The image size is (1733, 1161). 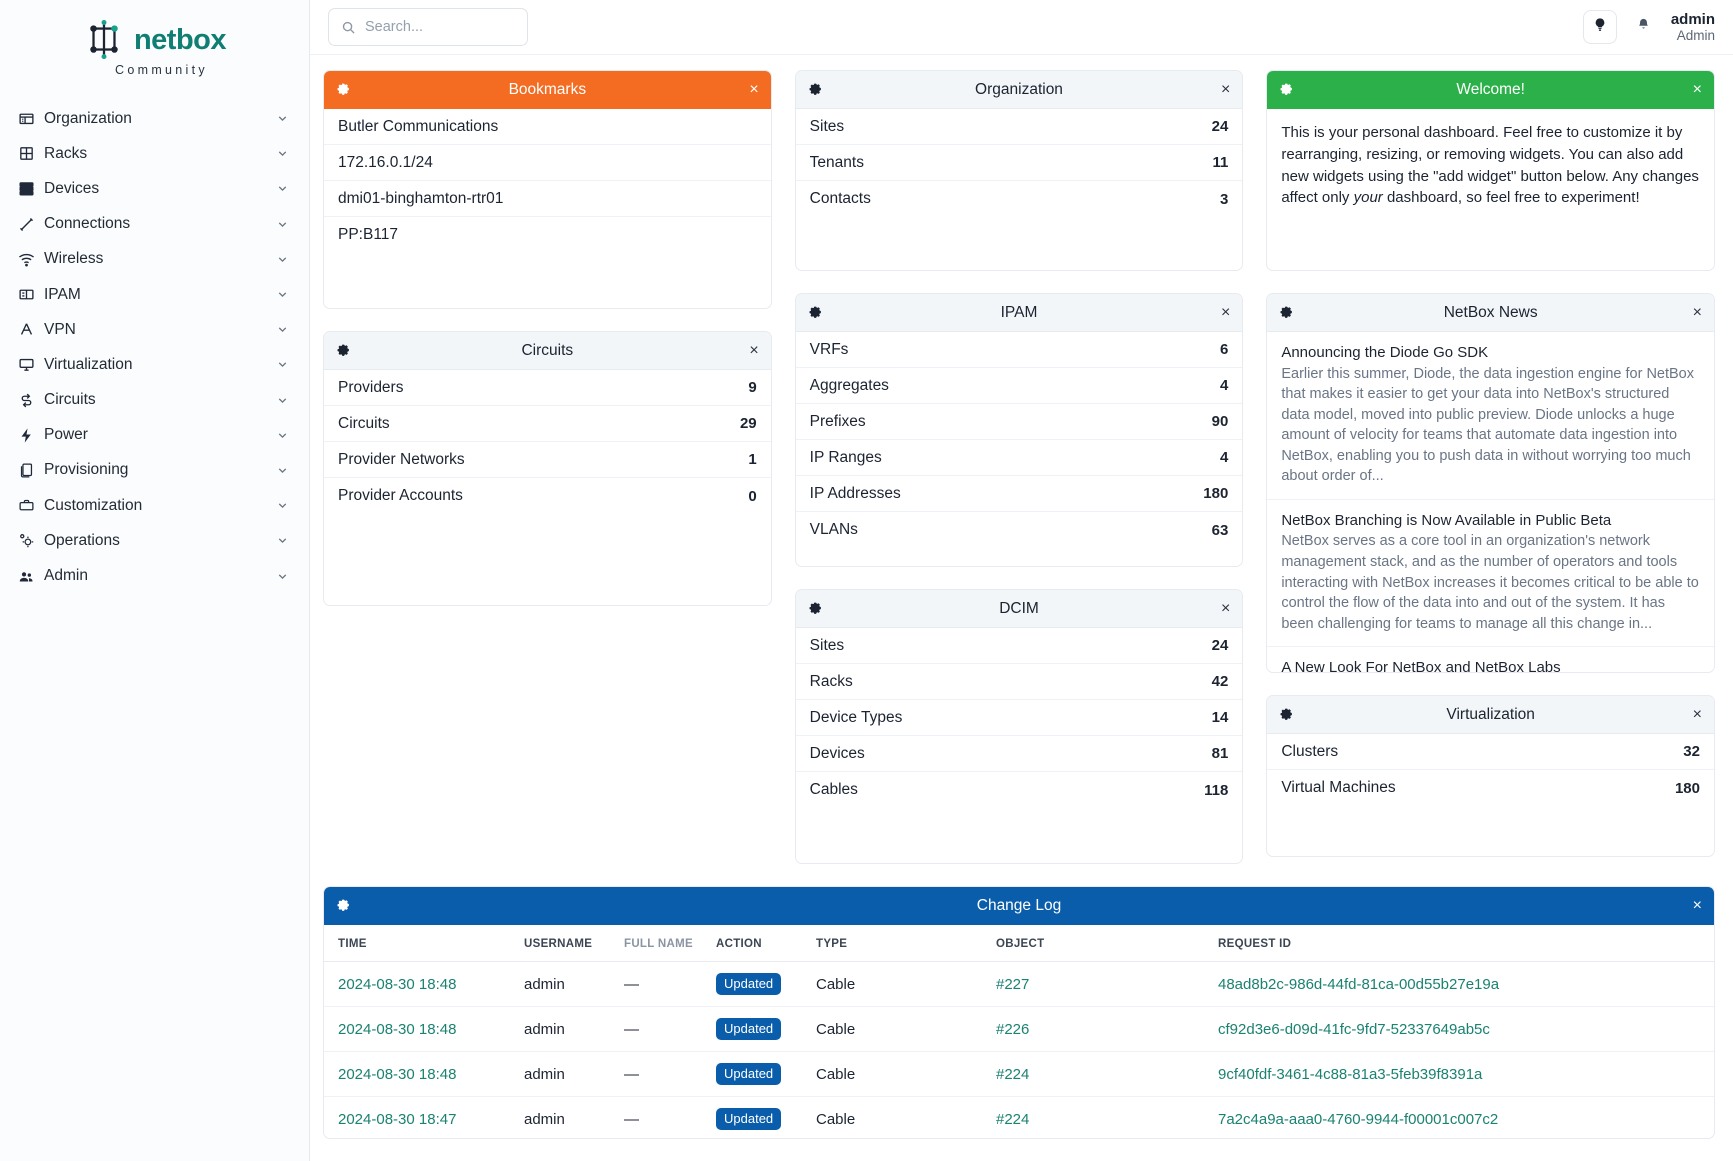 What do you see at coordinates (1093, 943) in the screenshot?
I see `column-header-object: OBJECT` at bounding box center [1093, 943].